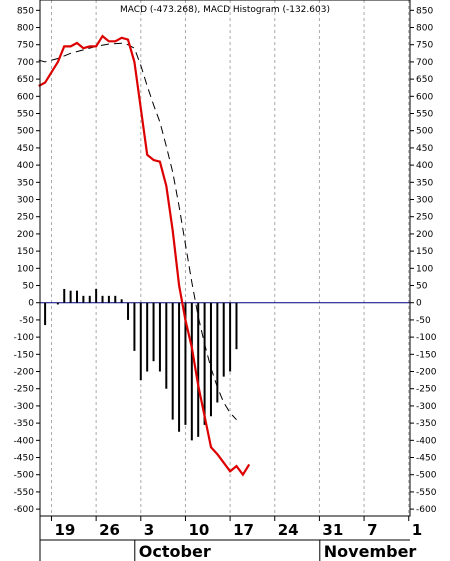 Image resolution: width=450 pixels, height=561 pixels. I want to click on y-tick-label-left: -350, so click(24, 424).